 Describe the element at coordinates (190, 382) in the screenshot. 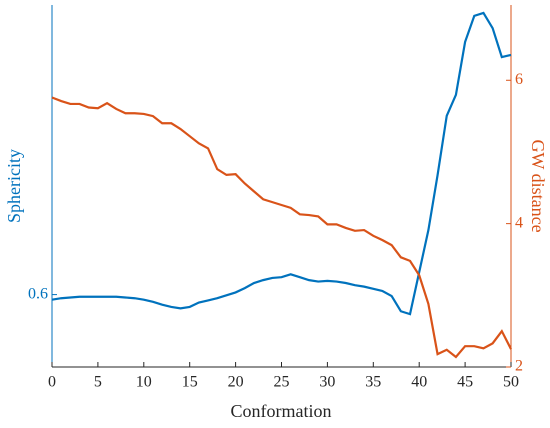

I see `x-tick-label: 15` at that location.